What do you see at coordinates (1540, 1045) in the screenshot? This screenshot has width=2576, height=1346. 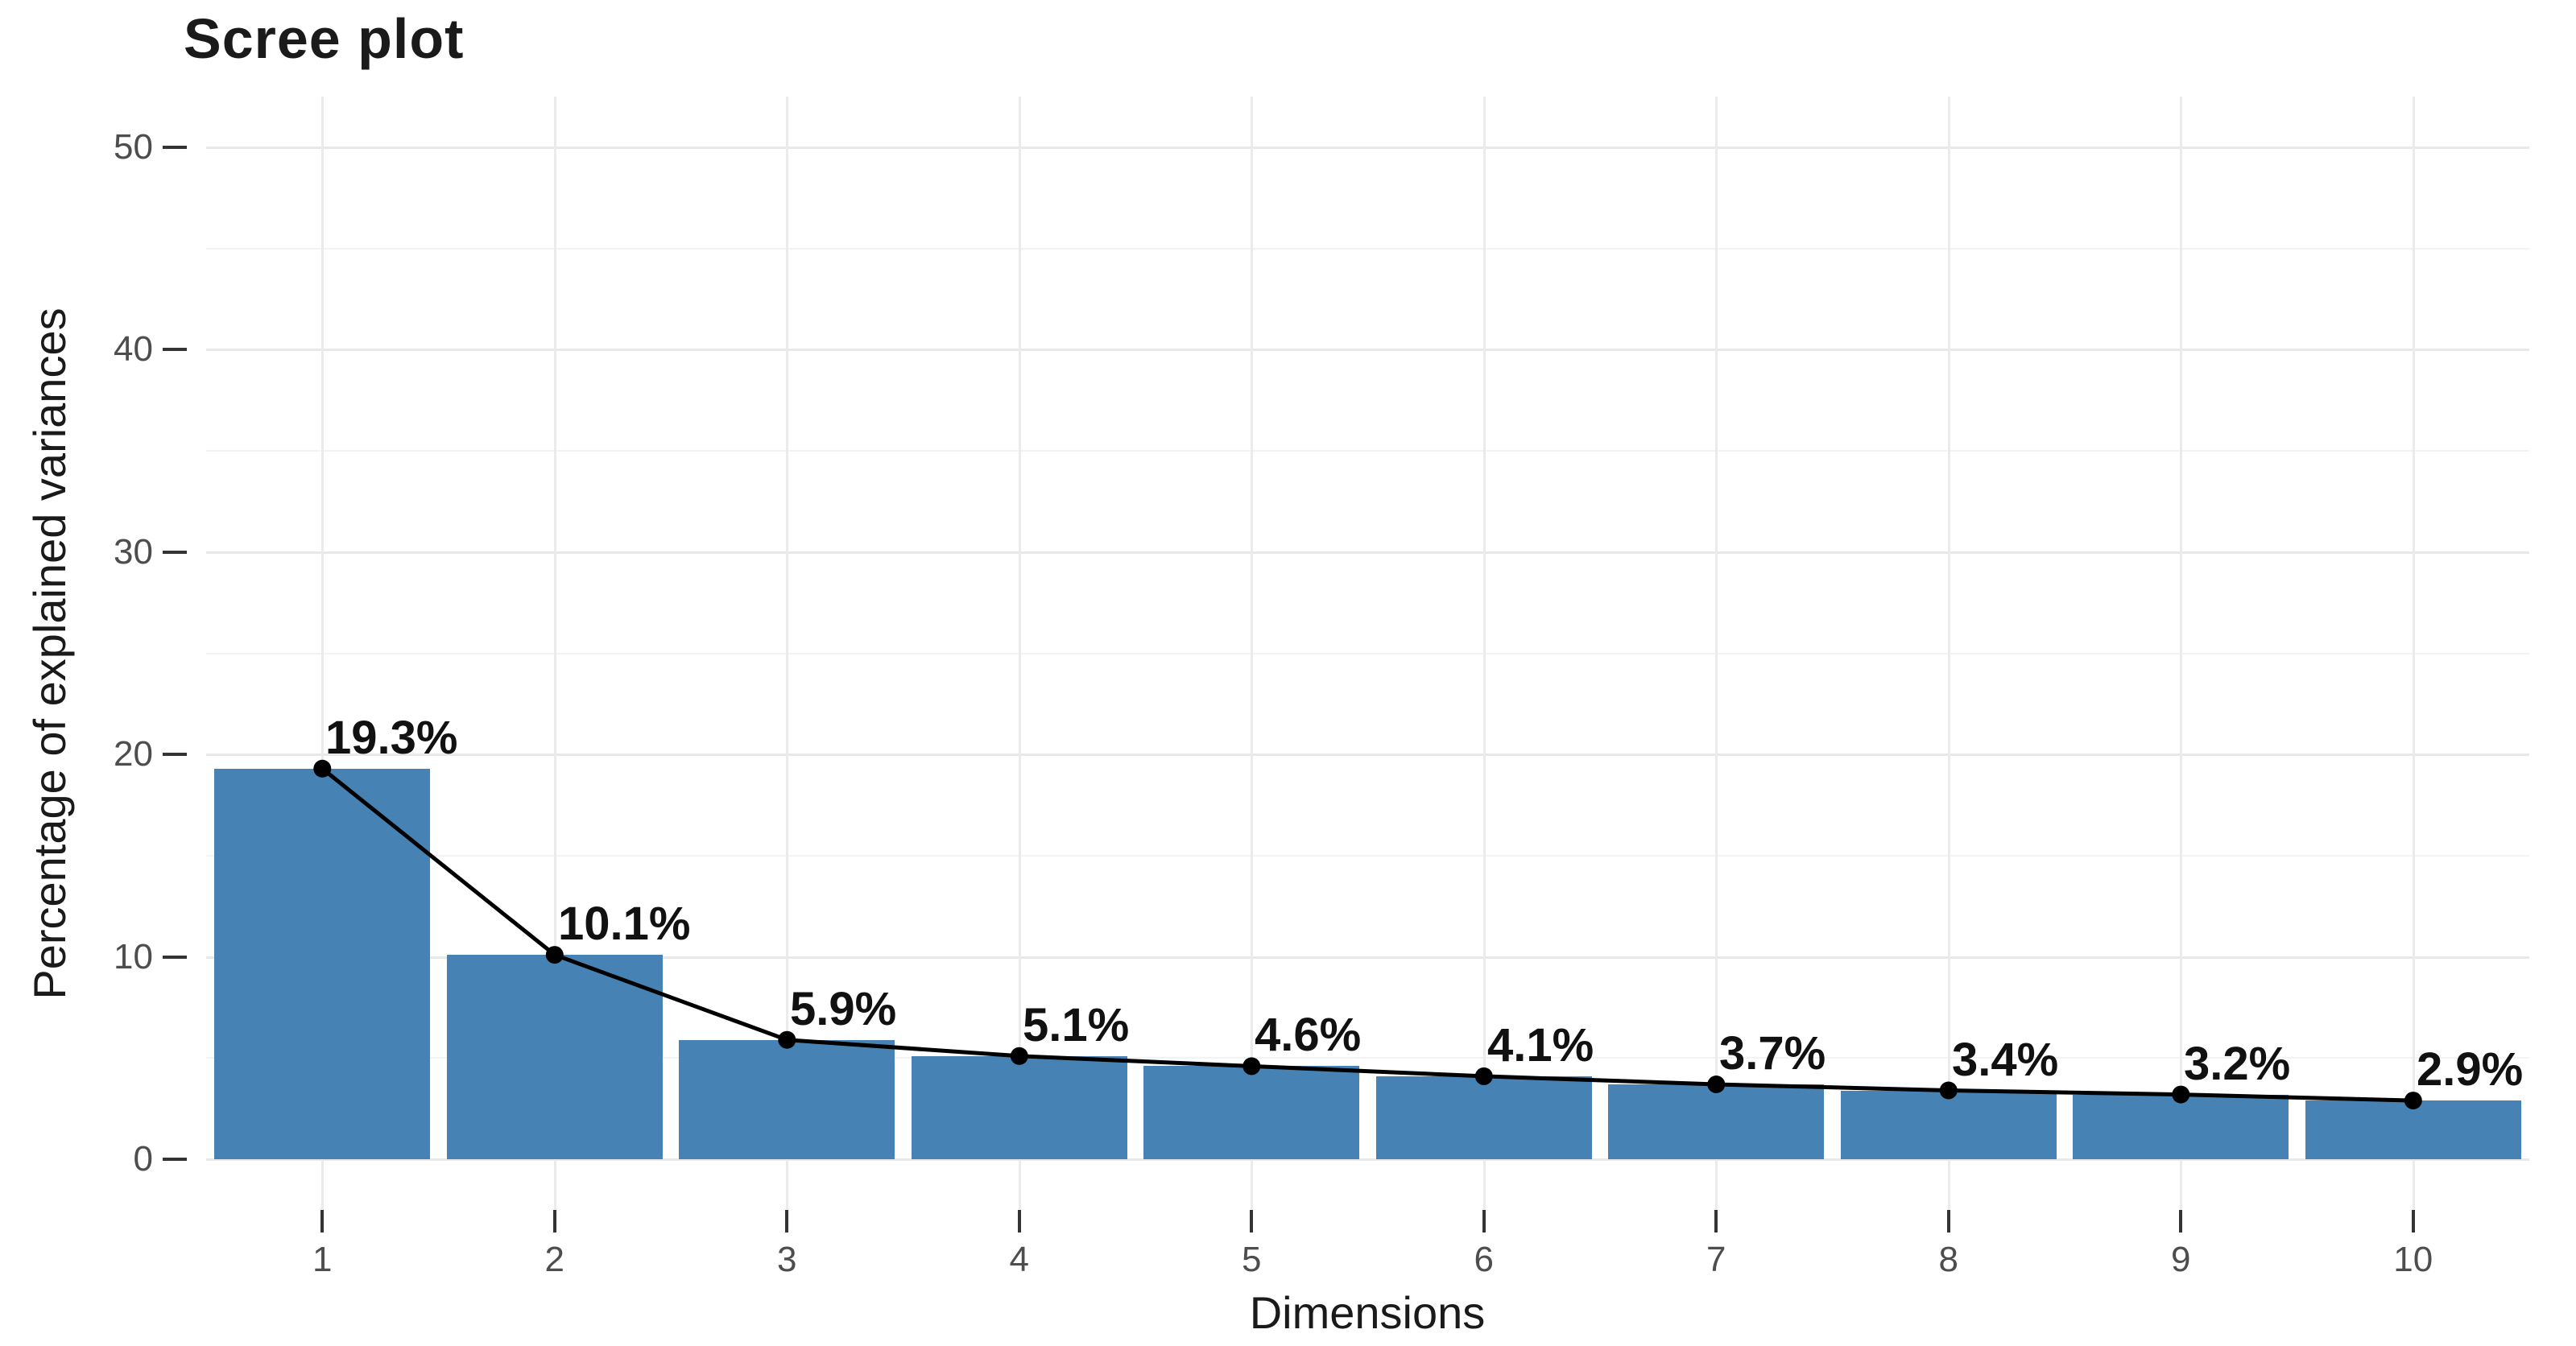 I see `point-value-label: 4.1%` at bounding box center [1540, 1045].